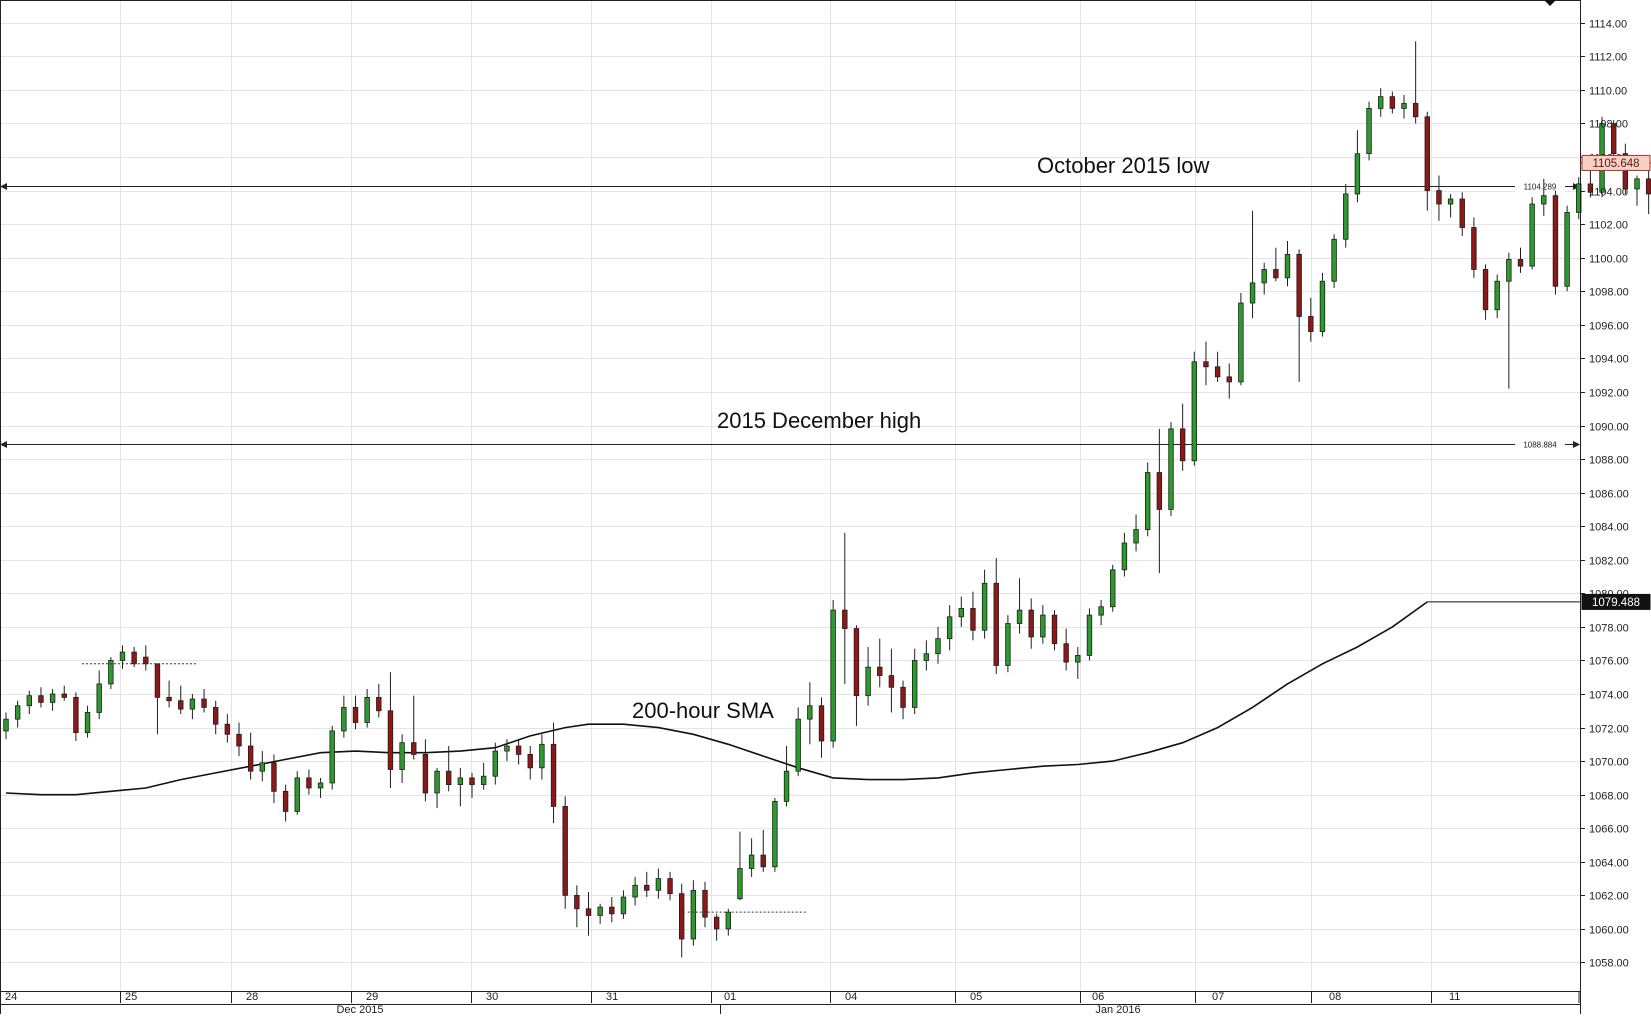 Image resolution: width=1651 pixels, height=1019 pixels. What do you see at coordinates (1609, 797) in the screenshot?
I see `y-tick-label: 1068.00` at bounding box center [1609, 797].